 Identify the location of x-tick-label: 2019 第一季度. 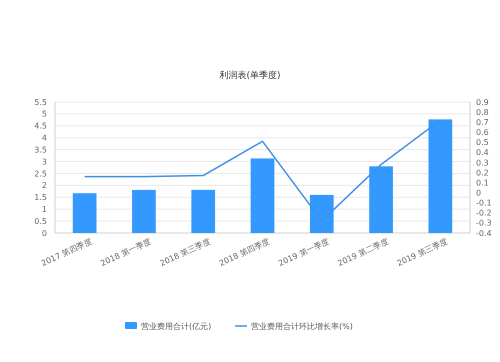
(304, 252).